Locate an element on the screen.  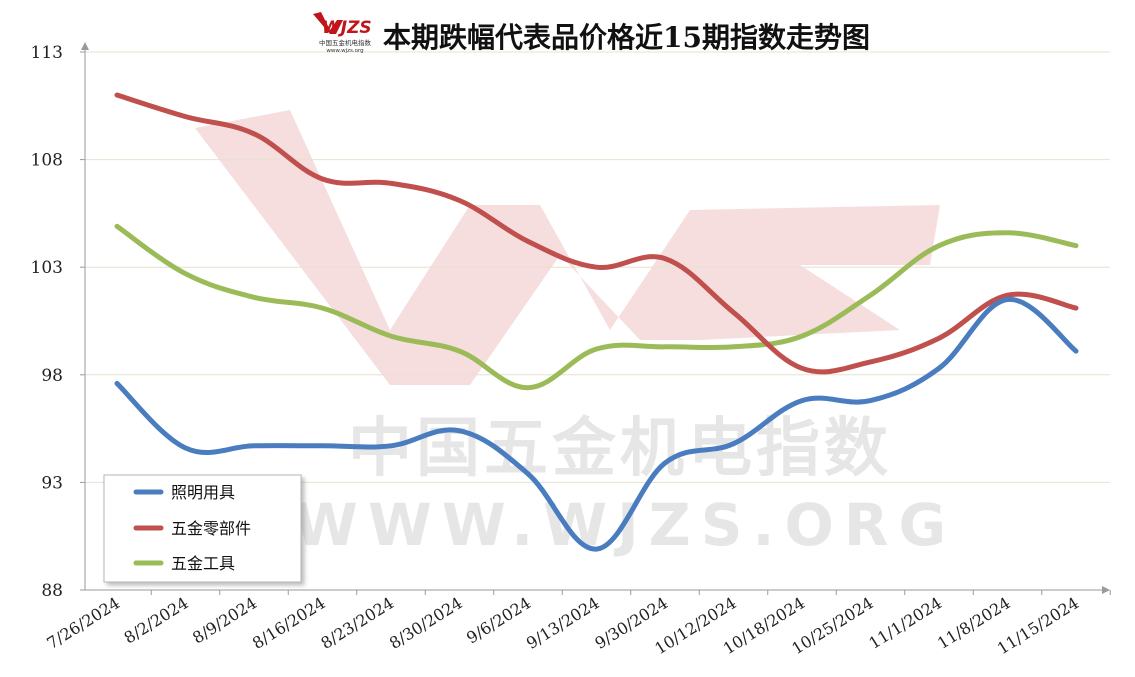
x-axis-arrow is located at coordinates (1106, 590).